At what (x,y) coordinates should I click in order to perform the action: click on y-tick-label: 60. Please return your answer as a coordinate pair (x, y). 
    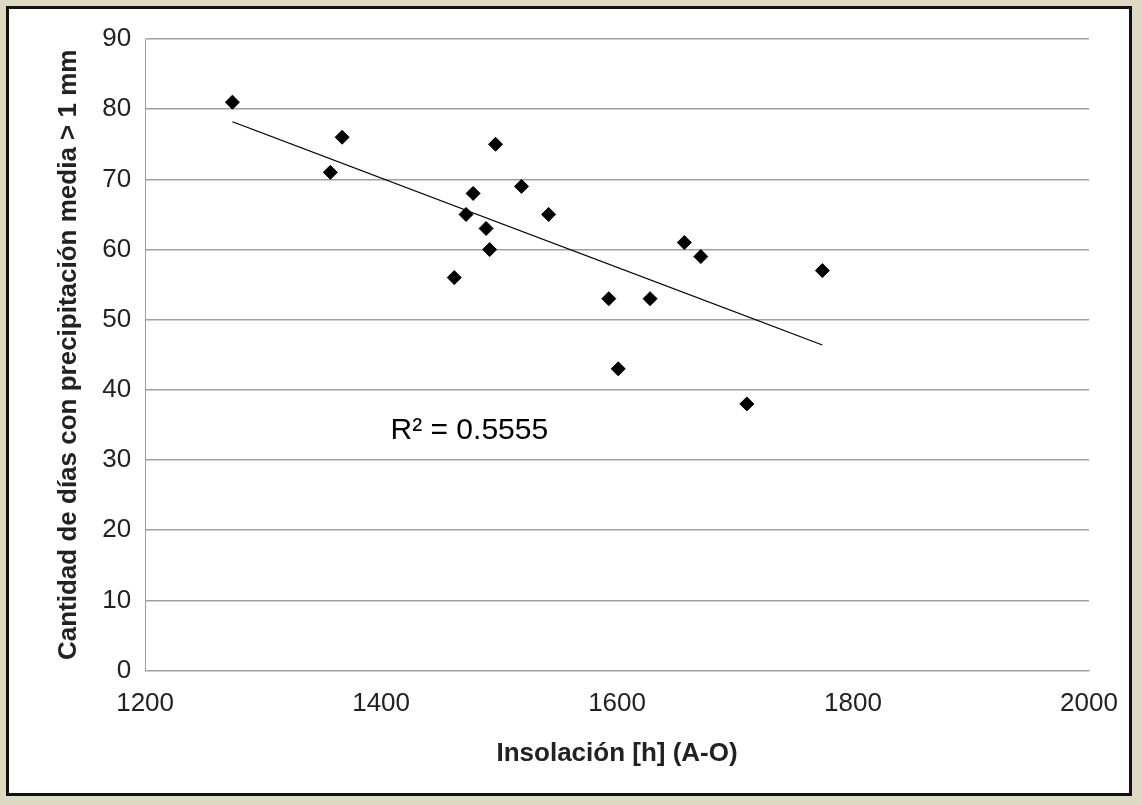
    Looking at the image, I should click on (117, 247).